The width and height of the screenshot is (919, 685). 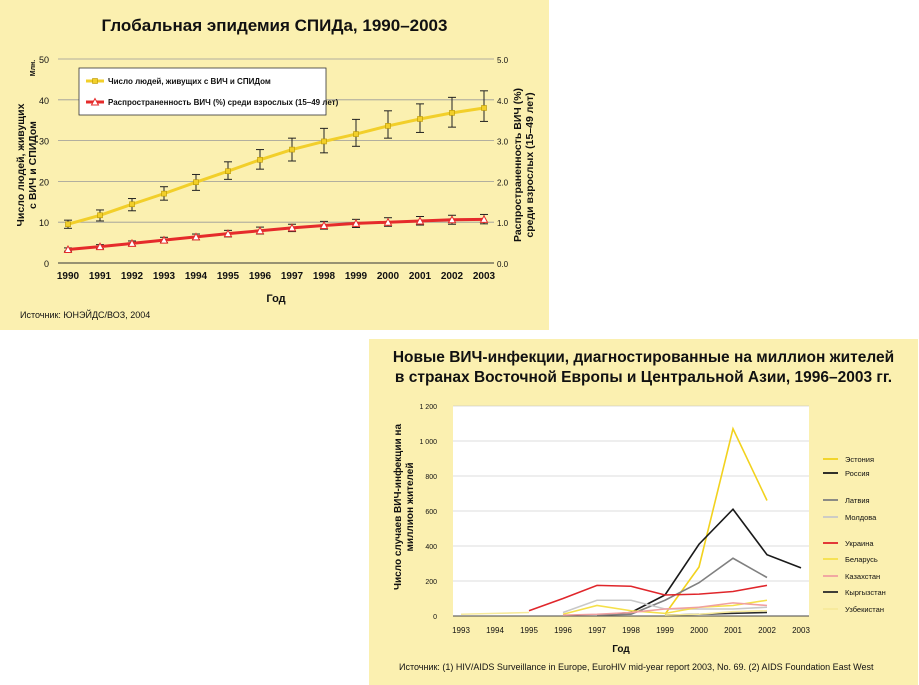 What do you see at coordinates (95, 101) in the screenshot?
I see `legend-marker-prevalence` at bounding box center [95, 101].